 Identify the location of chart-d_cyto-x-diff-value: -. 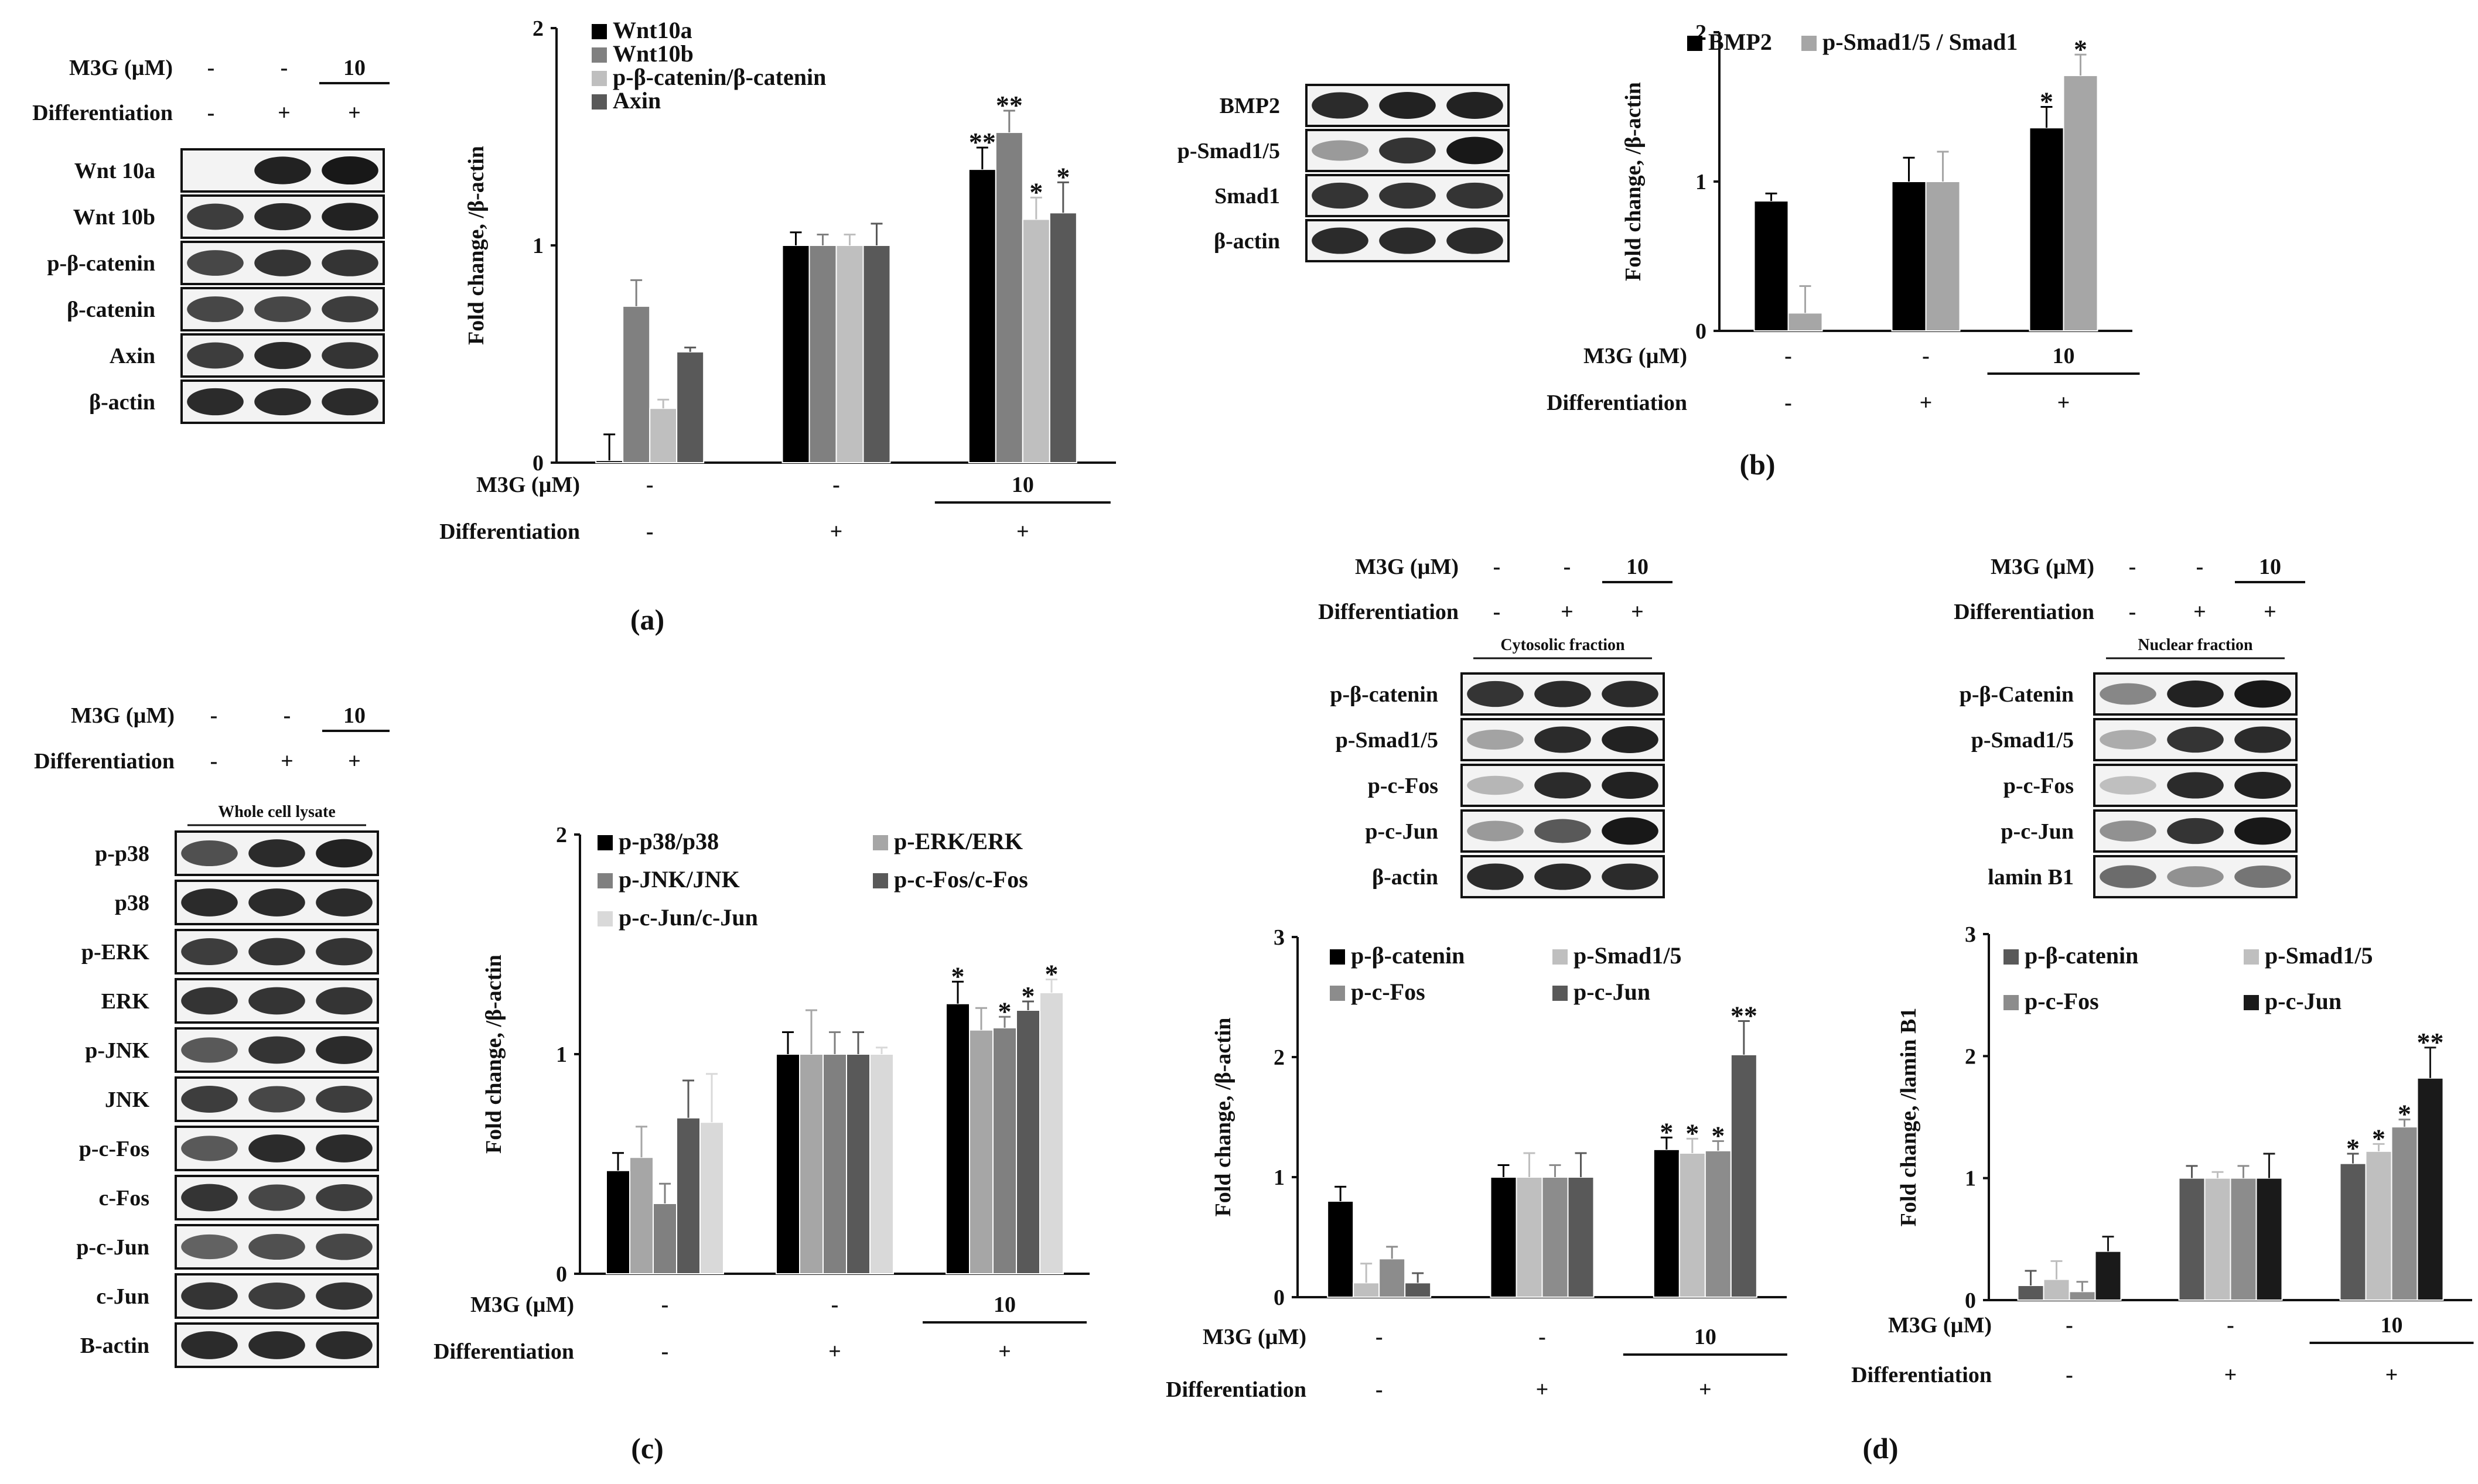
(1379, 1389).